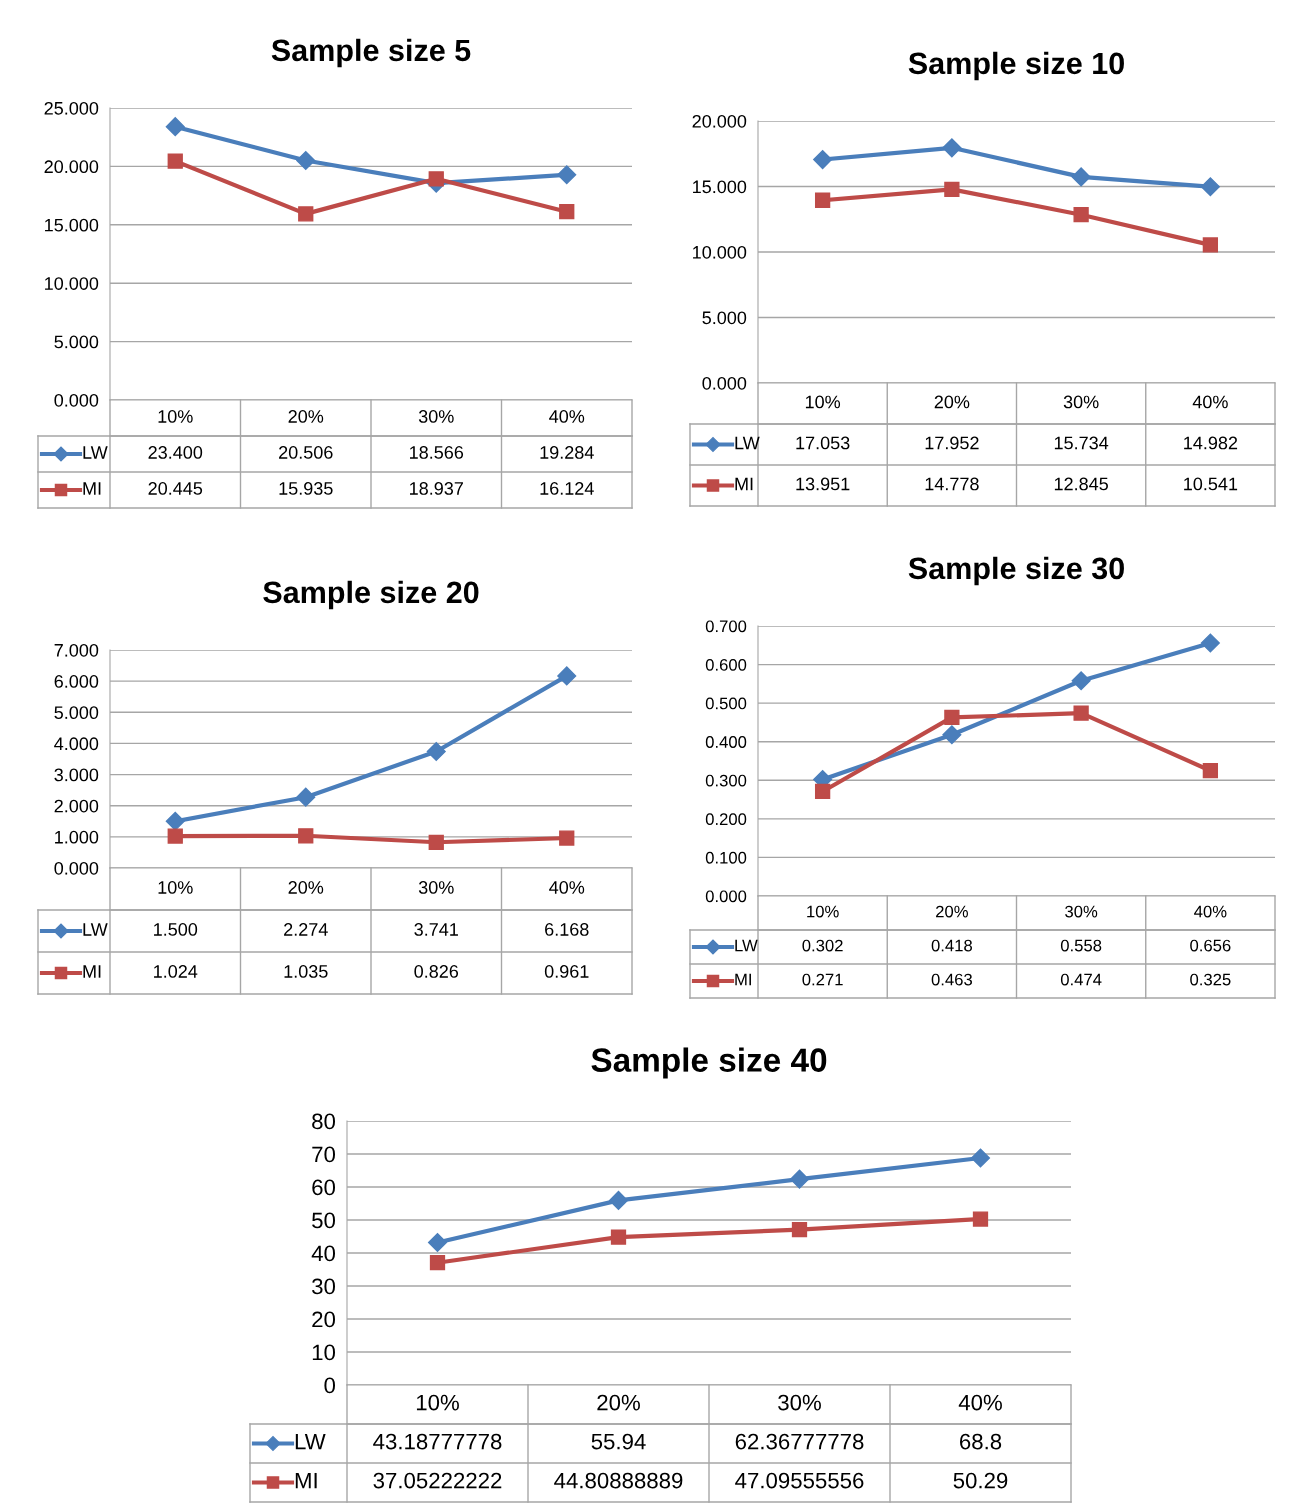 Image resolution: width=1292 pixels, height=1508 pixels. I want to click on data-label: 68.8, so click(981, 1441).